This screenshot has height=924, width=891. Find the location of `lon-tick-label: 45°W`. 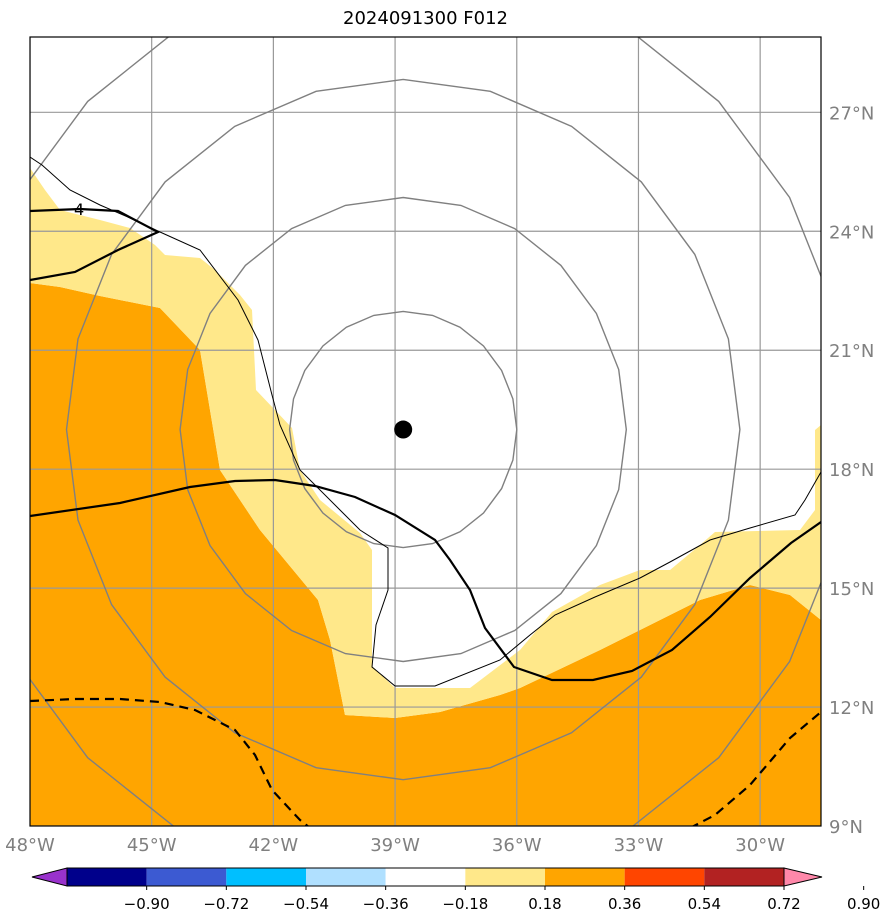

lon-tick-label: 45°W is located at coordinates (152, 845).